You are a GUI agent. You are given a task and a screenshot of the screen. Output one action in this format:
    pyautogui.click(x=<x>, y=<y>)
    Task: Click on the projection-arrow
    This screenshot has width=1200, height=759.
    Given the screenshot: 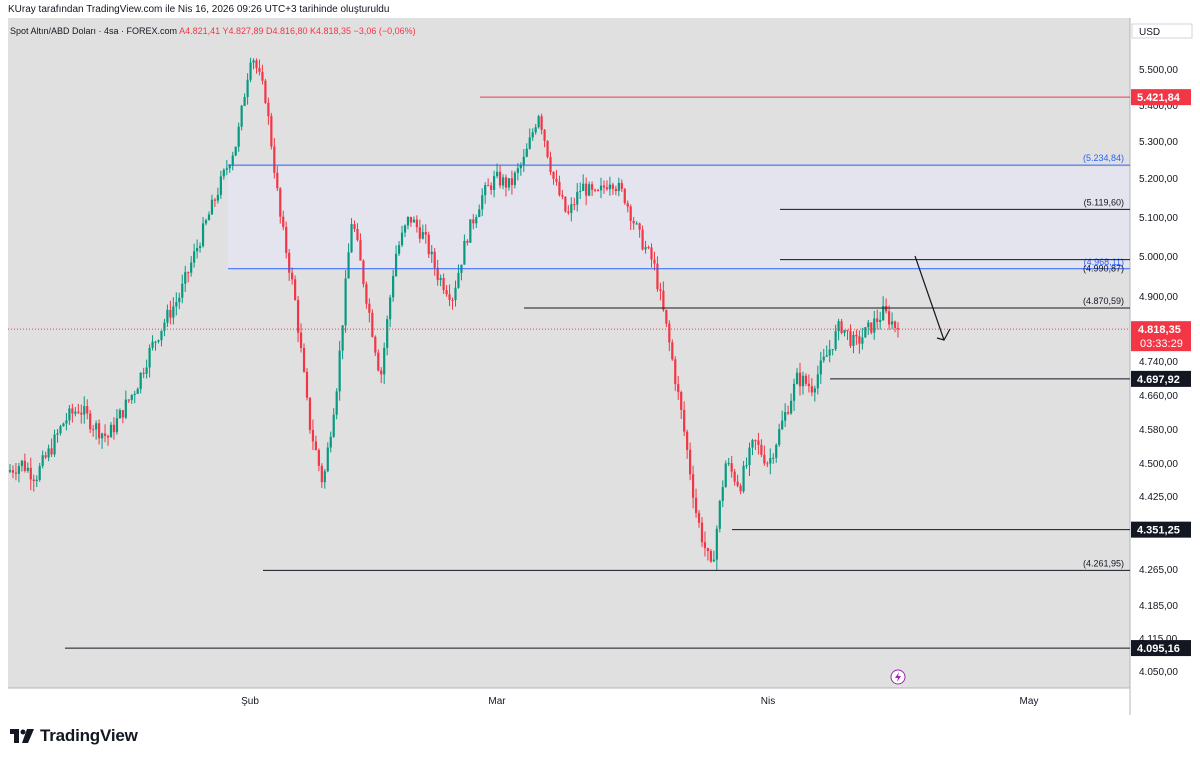 What is the action you would take?
    pyautogui.click(x=929, y=298)
    